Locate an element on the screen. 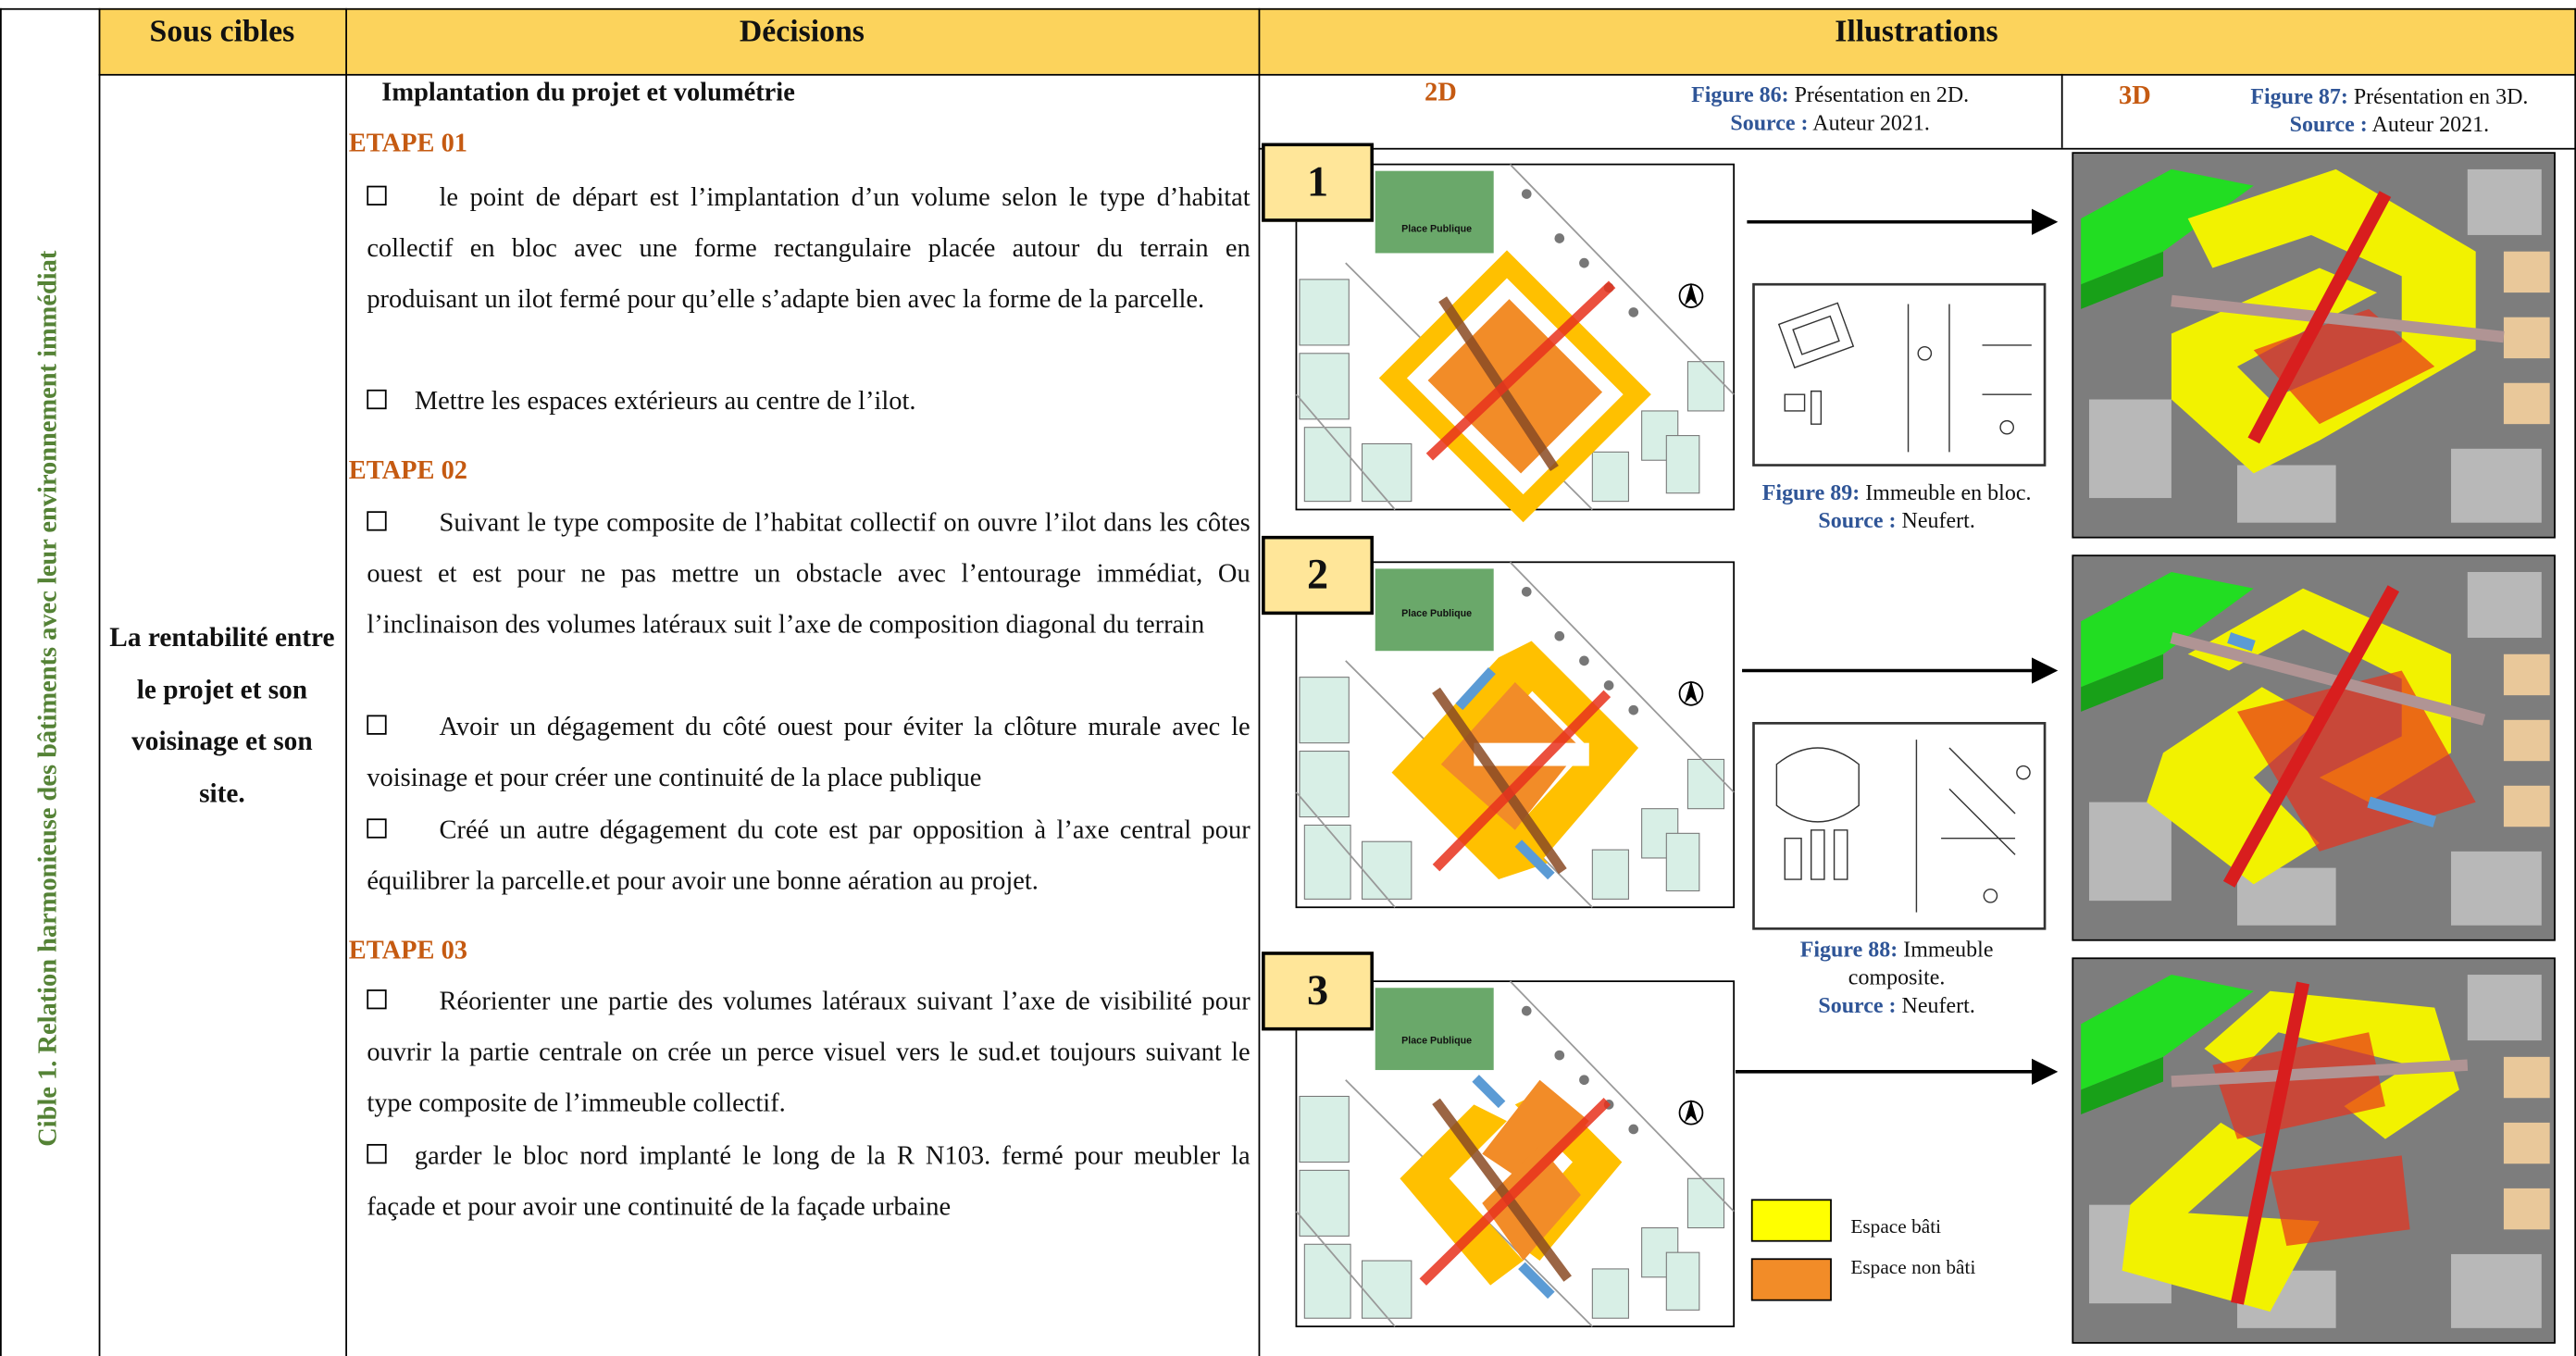  figure-text: Immeuble composite. is located at coordinates (1921, 963).